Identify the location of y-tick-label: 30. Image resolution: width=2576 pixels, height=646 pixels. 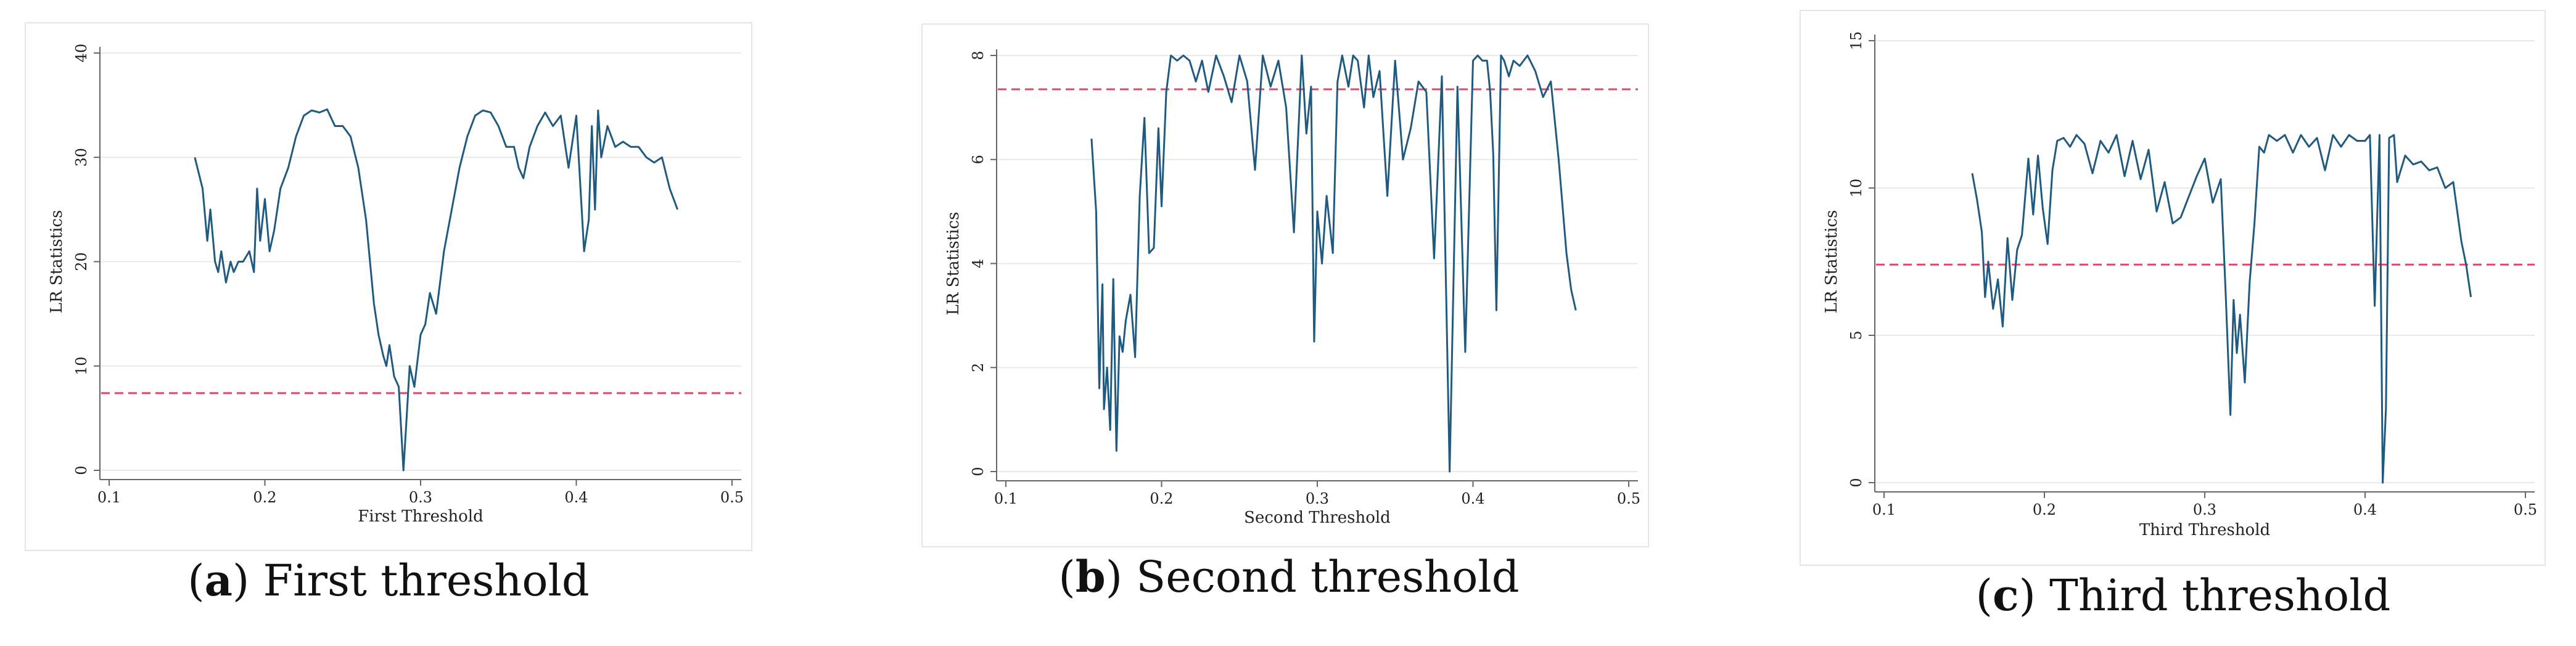
(81, 158).